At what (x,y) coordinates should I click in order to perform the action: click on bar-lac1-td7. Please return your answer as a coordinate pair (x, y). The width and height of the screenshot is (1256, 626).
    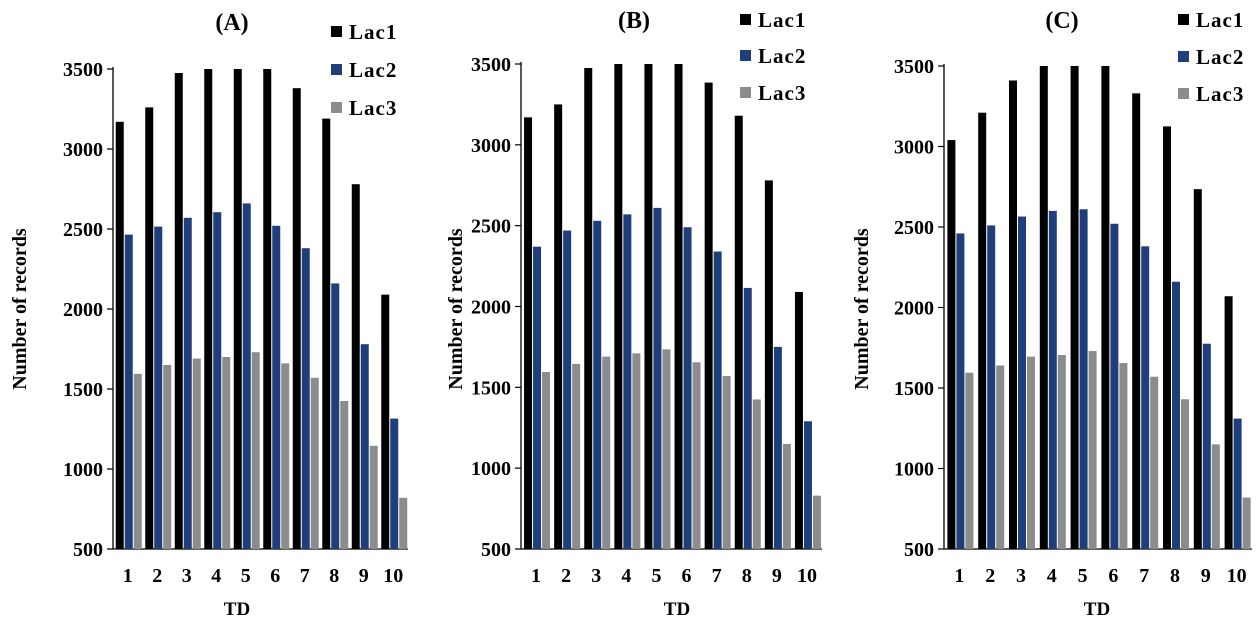
    Looking at the image, I should click on (296, 318).